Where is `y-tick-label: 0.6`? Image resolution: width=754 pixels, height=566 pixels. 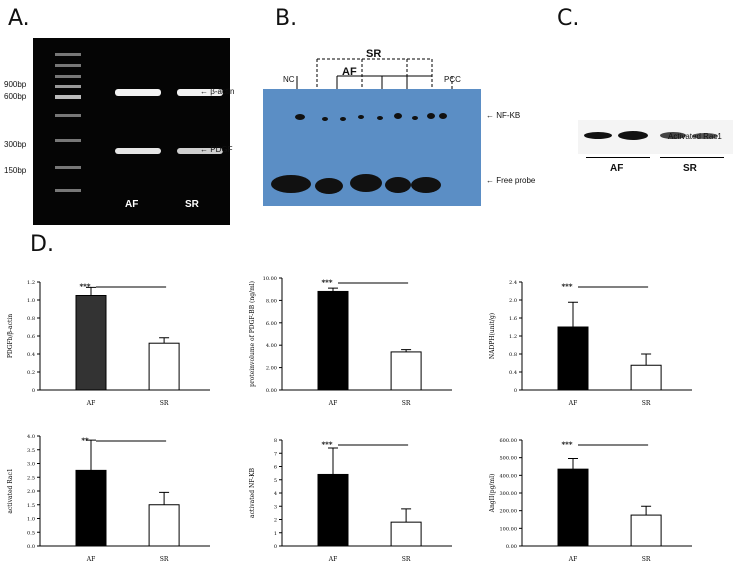 y-tick-label: 0.6 is located at coordinates (31, 337).